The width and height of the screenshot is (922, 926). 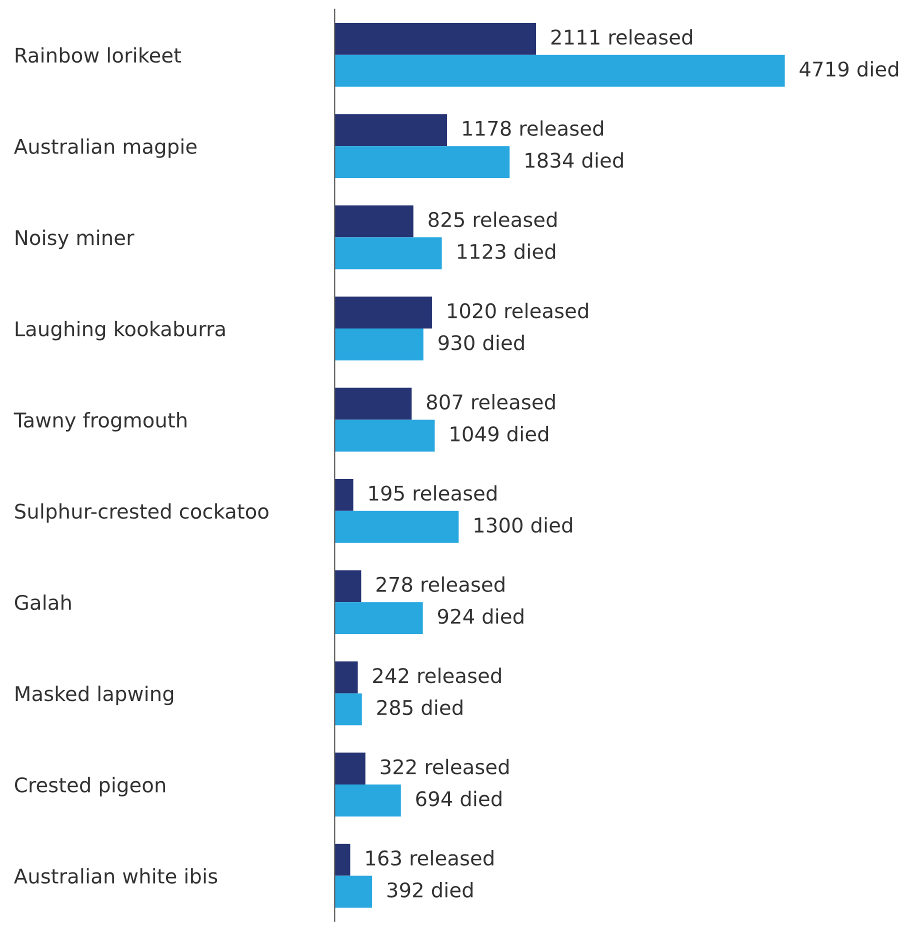 I want to click on y-tick-label: Galah, so click(x=42, y=602).